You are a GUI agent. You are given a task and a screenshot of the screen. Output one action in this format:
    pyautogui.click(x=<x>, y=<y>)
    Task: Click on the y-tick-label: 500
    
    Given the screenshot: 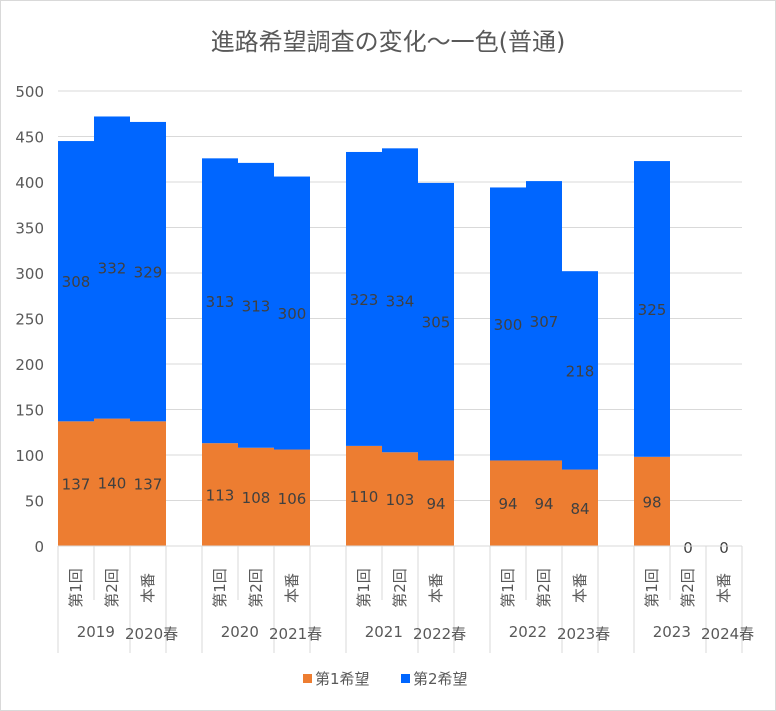 What is the action you would take?
    pyautogui.click(x=29, y=92)
    